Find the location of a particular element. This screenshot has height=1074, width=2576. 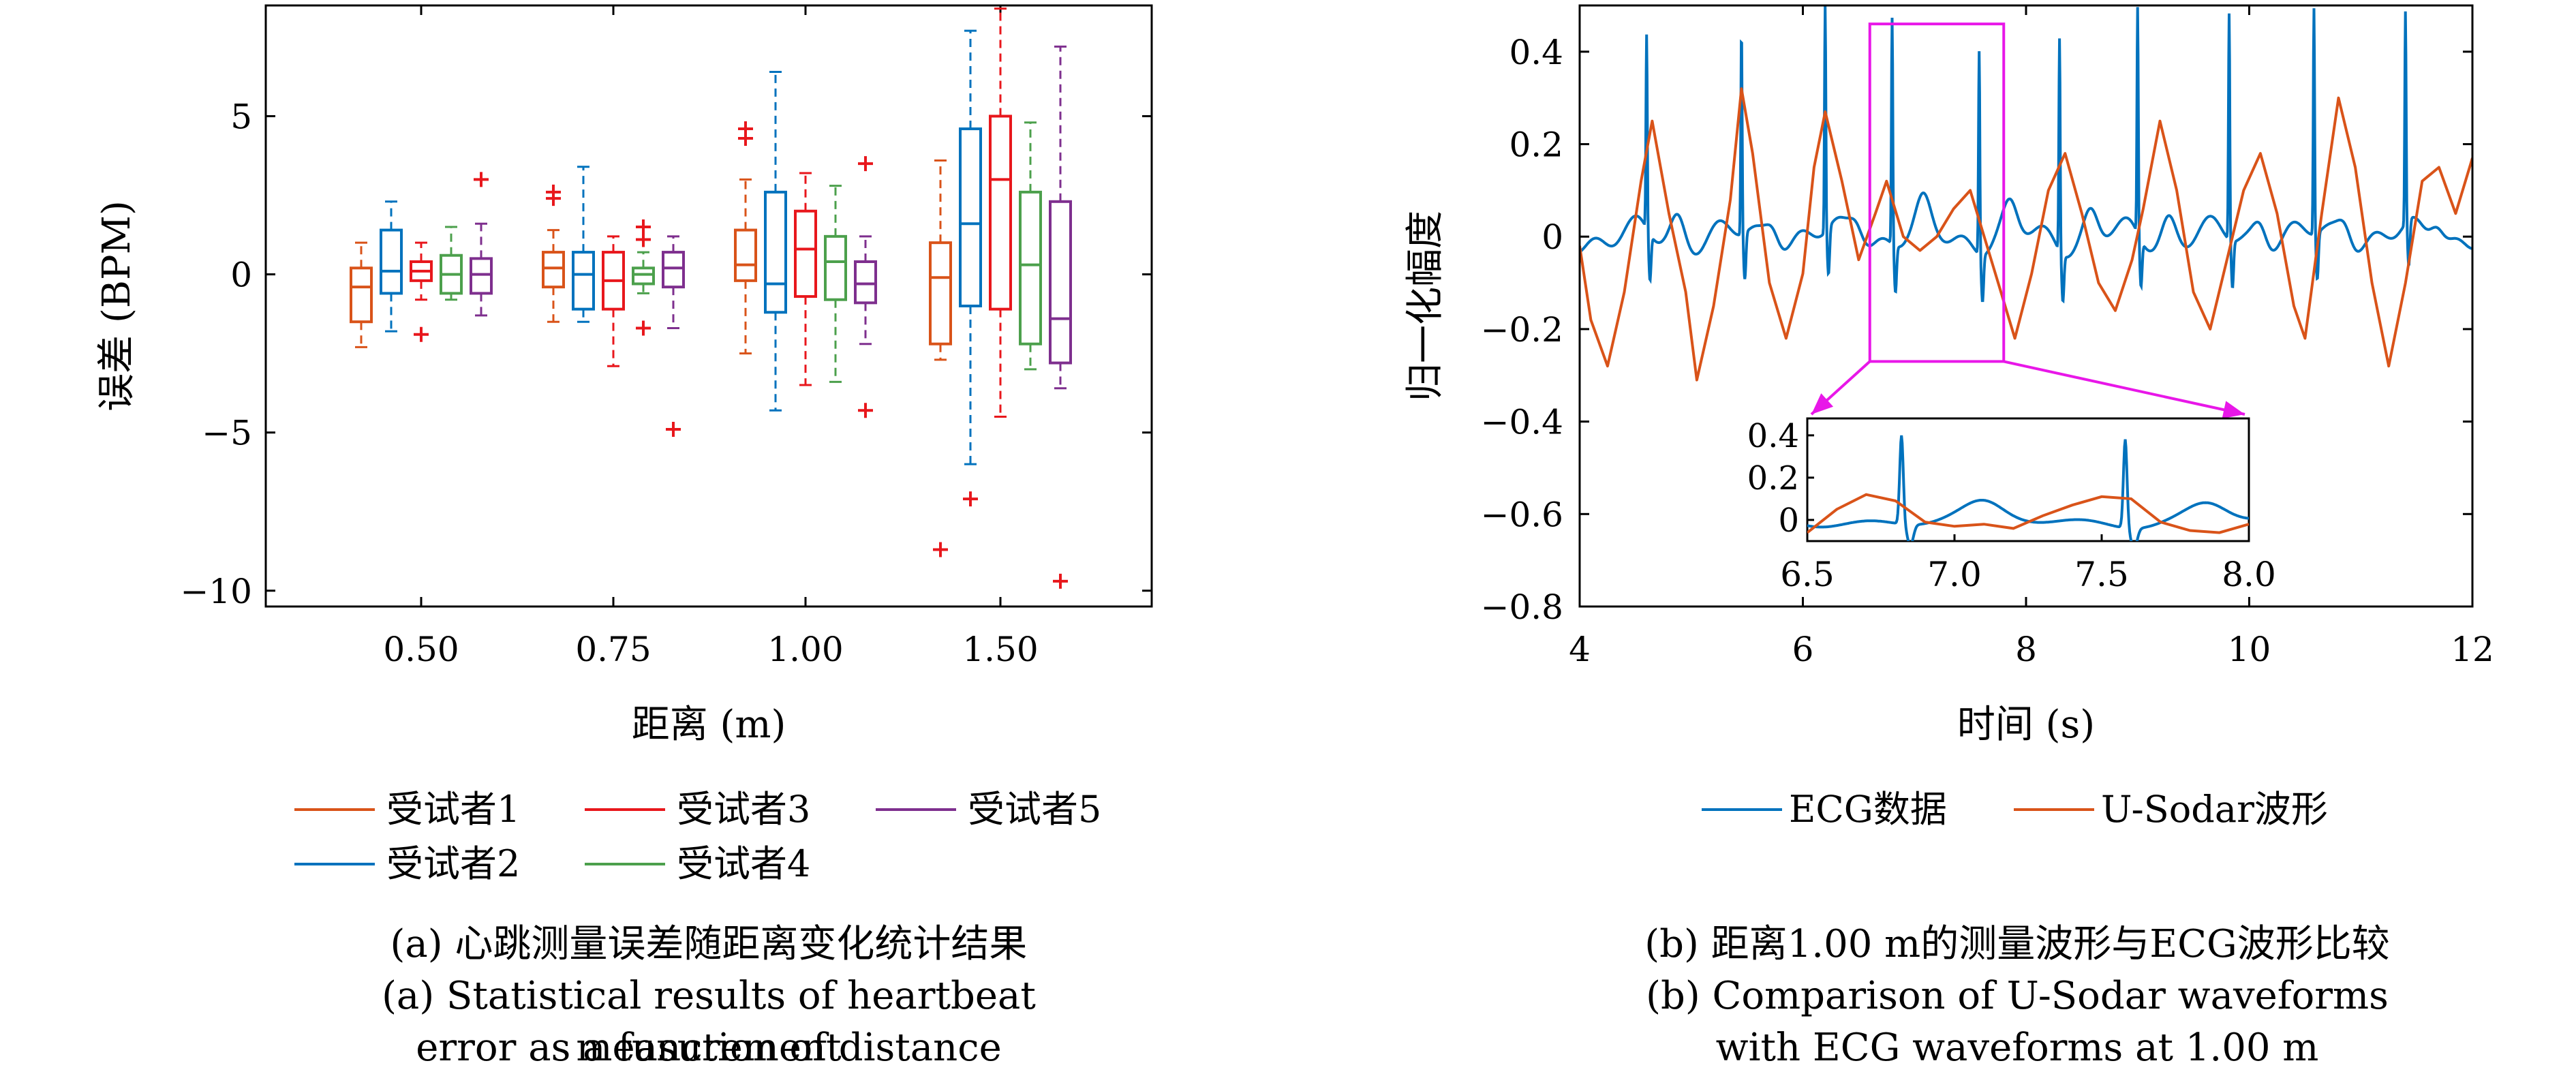

legend-label: 受试者3 is located at coordinates (743, 809).